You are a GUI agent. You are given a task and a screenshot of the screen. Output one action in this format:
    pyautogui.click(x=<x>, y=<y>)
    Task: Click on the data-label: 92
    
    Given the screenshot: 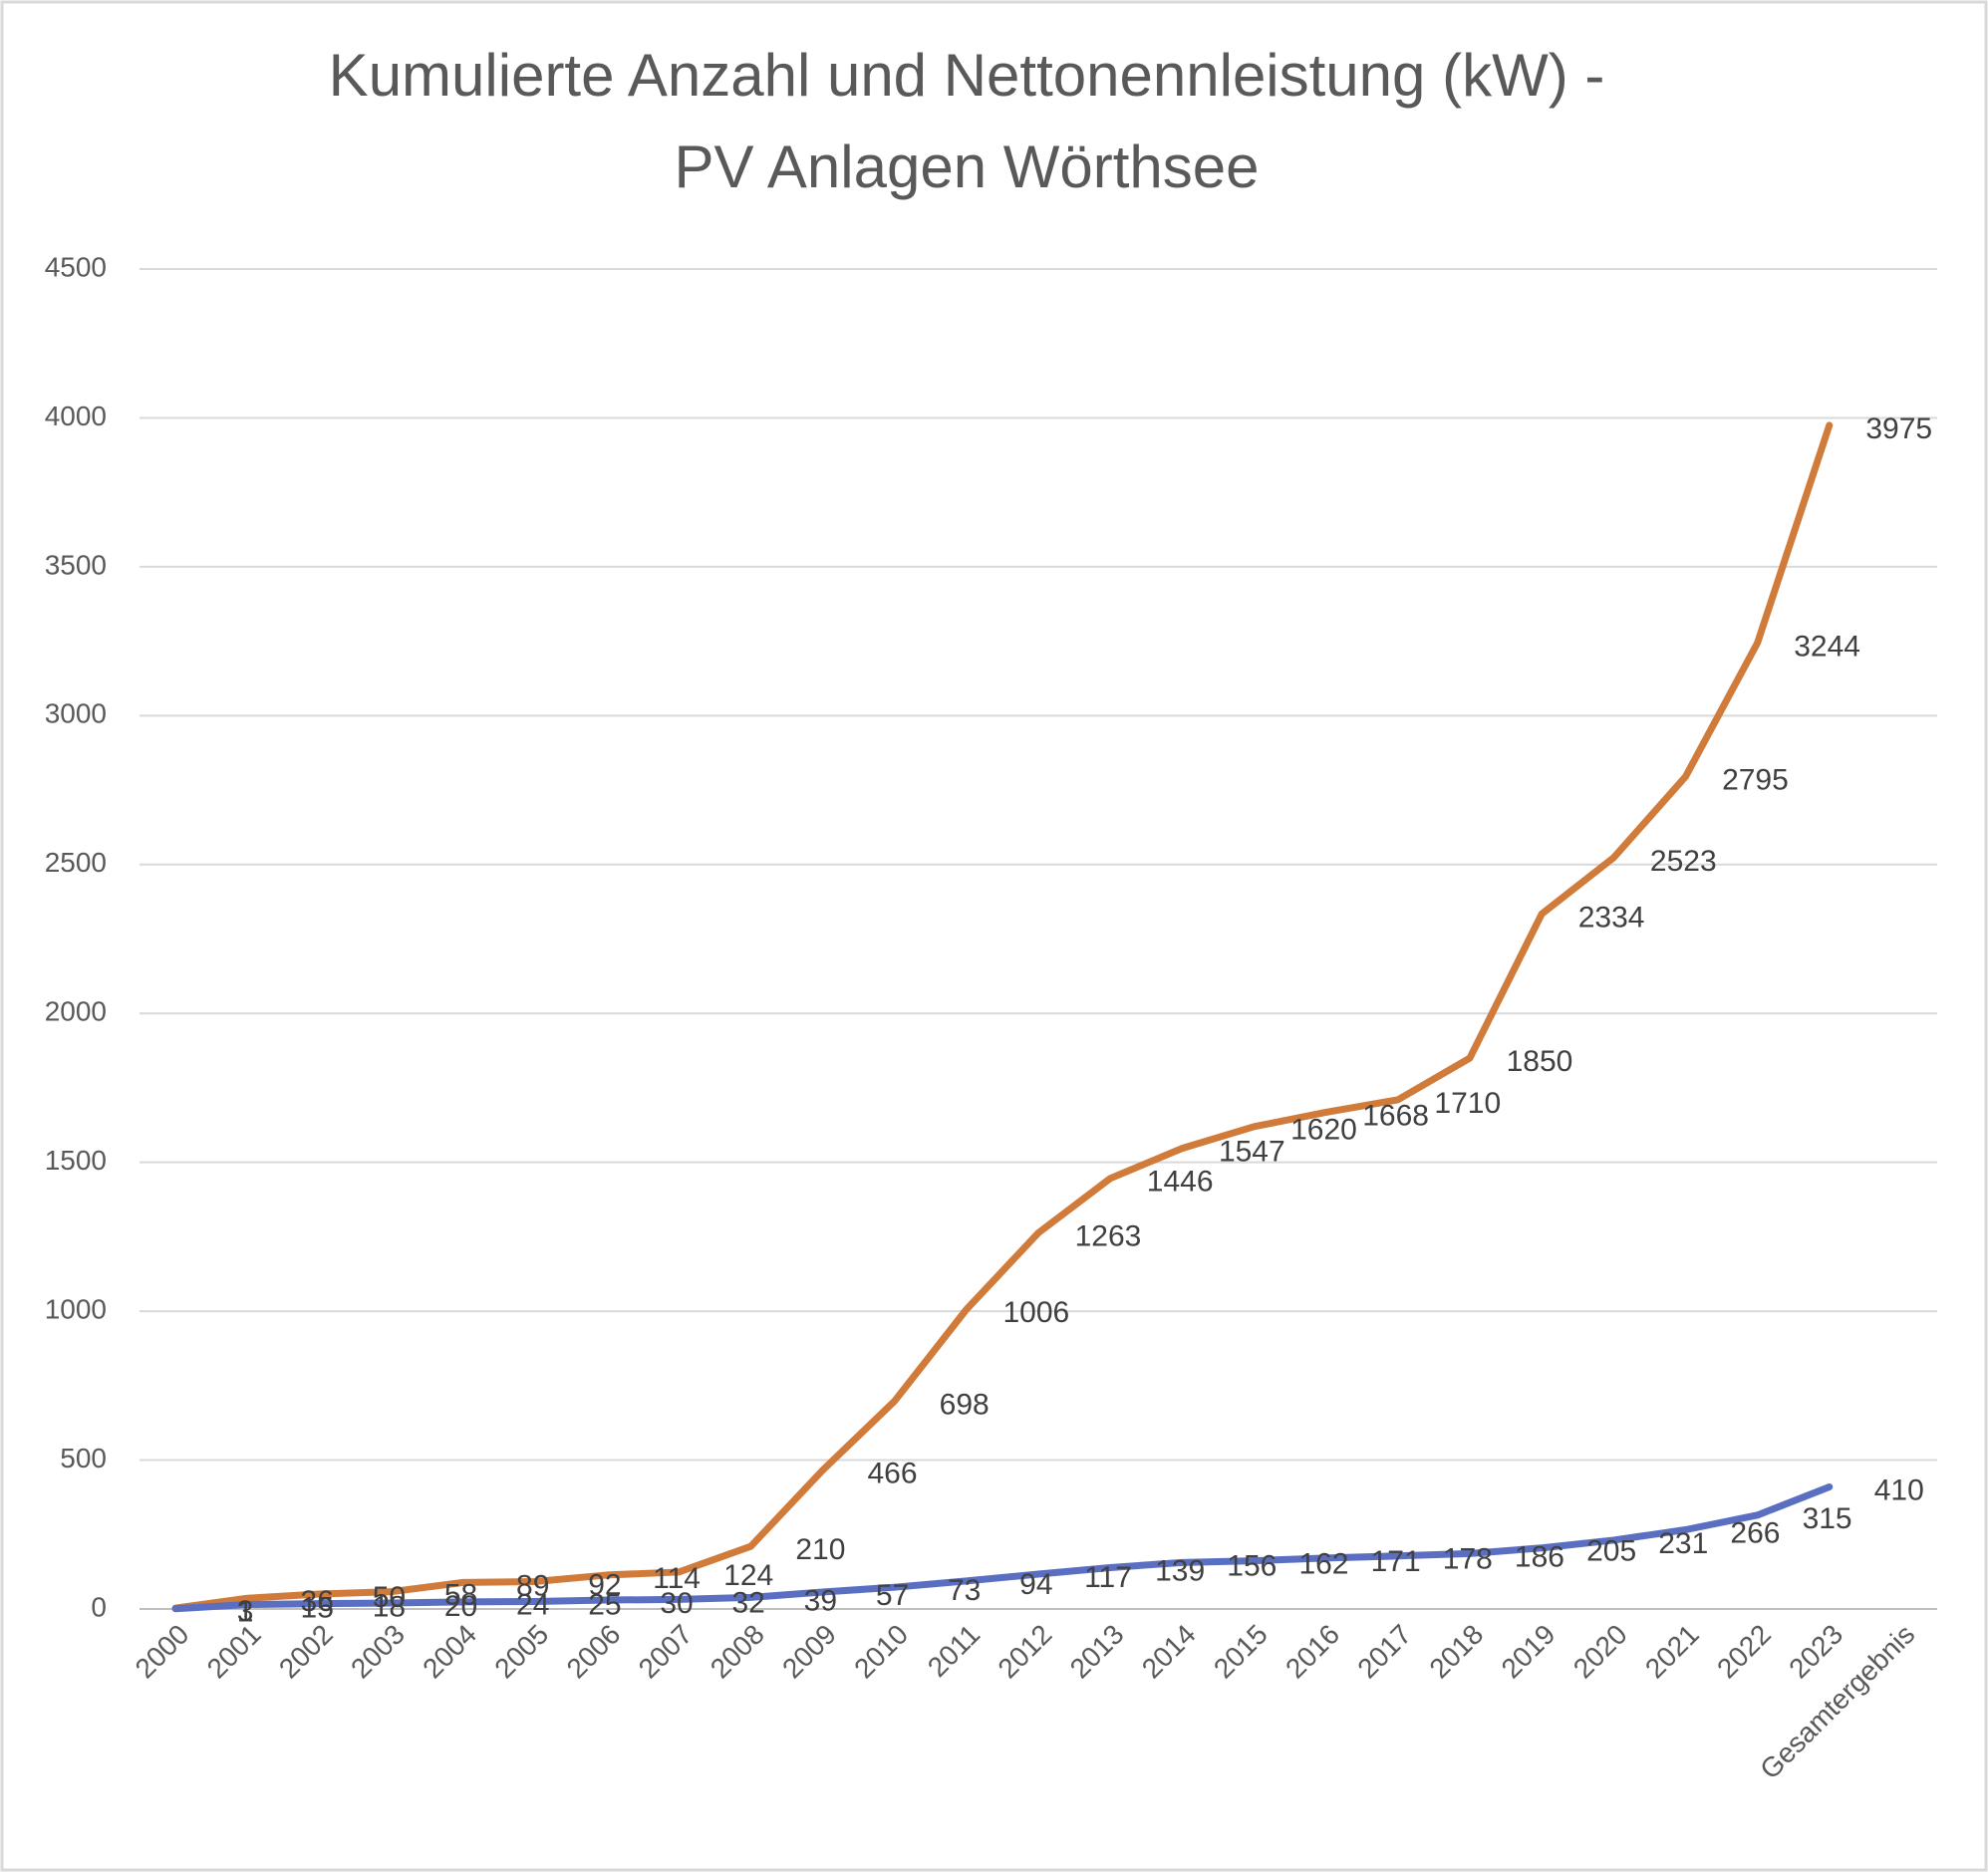 What is the action you would take?
    pyautogui.click(x=604, y=1584)
    